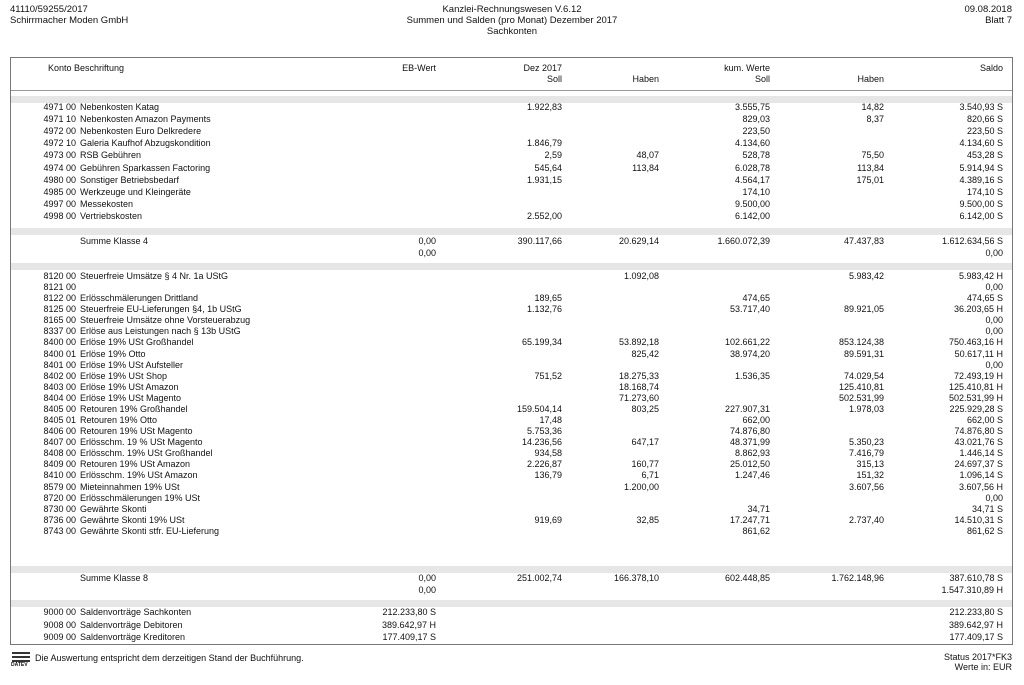 This screenshot has width=1024, height=685. What do you see at coordinates (59, 498) in the screenshot?
I see `account-number: 8720 00` at bounding box center [59, 498].